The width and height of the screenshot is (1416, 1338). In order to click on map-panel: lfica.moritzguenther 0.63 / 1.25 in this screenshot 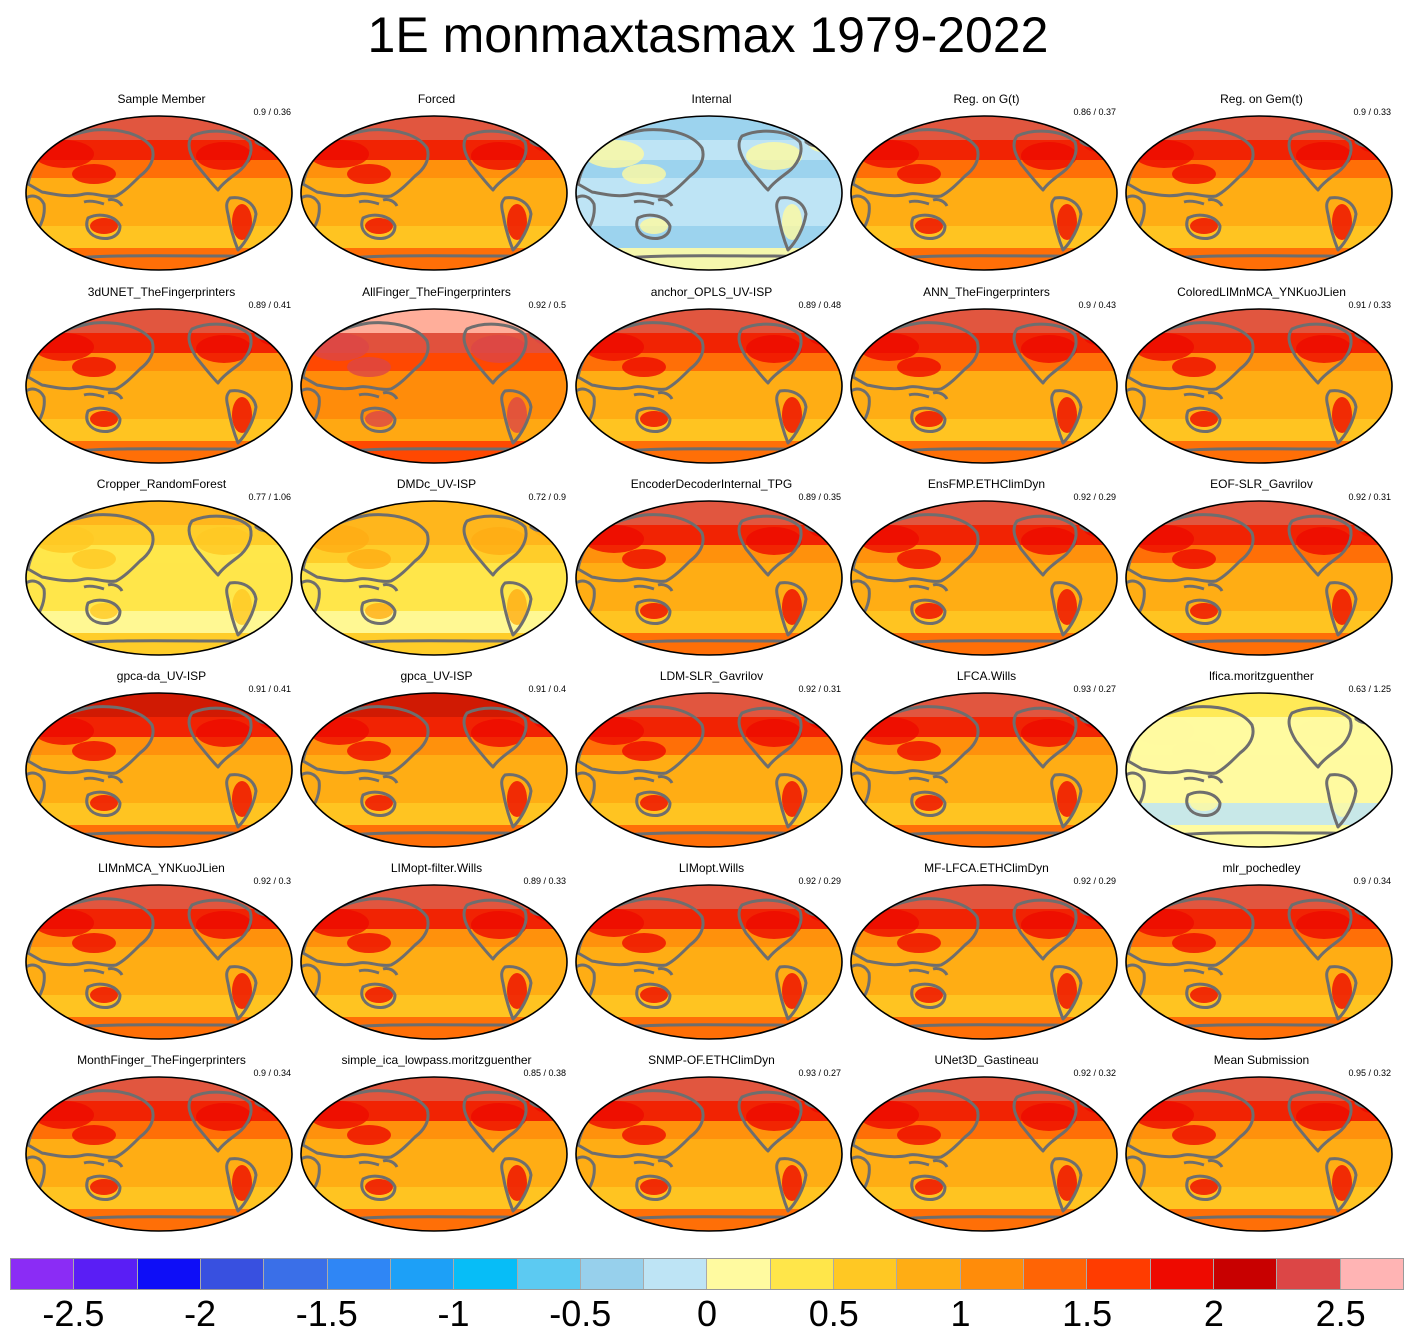, I will do `click(1261, 759)`.